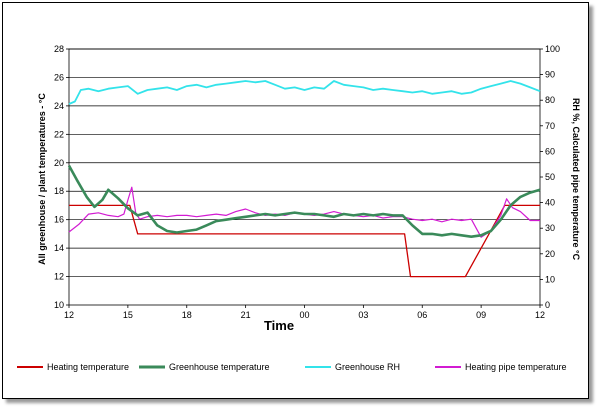  What do you see at coordinates (59, 49) in the screenshot?
I see `left-tick-label: 28` at bounding box center [59, 49].